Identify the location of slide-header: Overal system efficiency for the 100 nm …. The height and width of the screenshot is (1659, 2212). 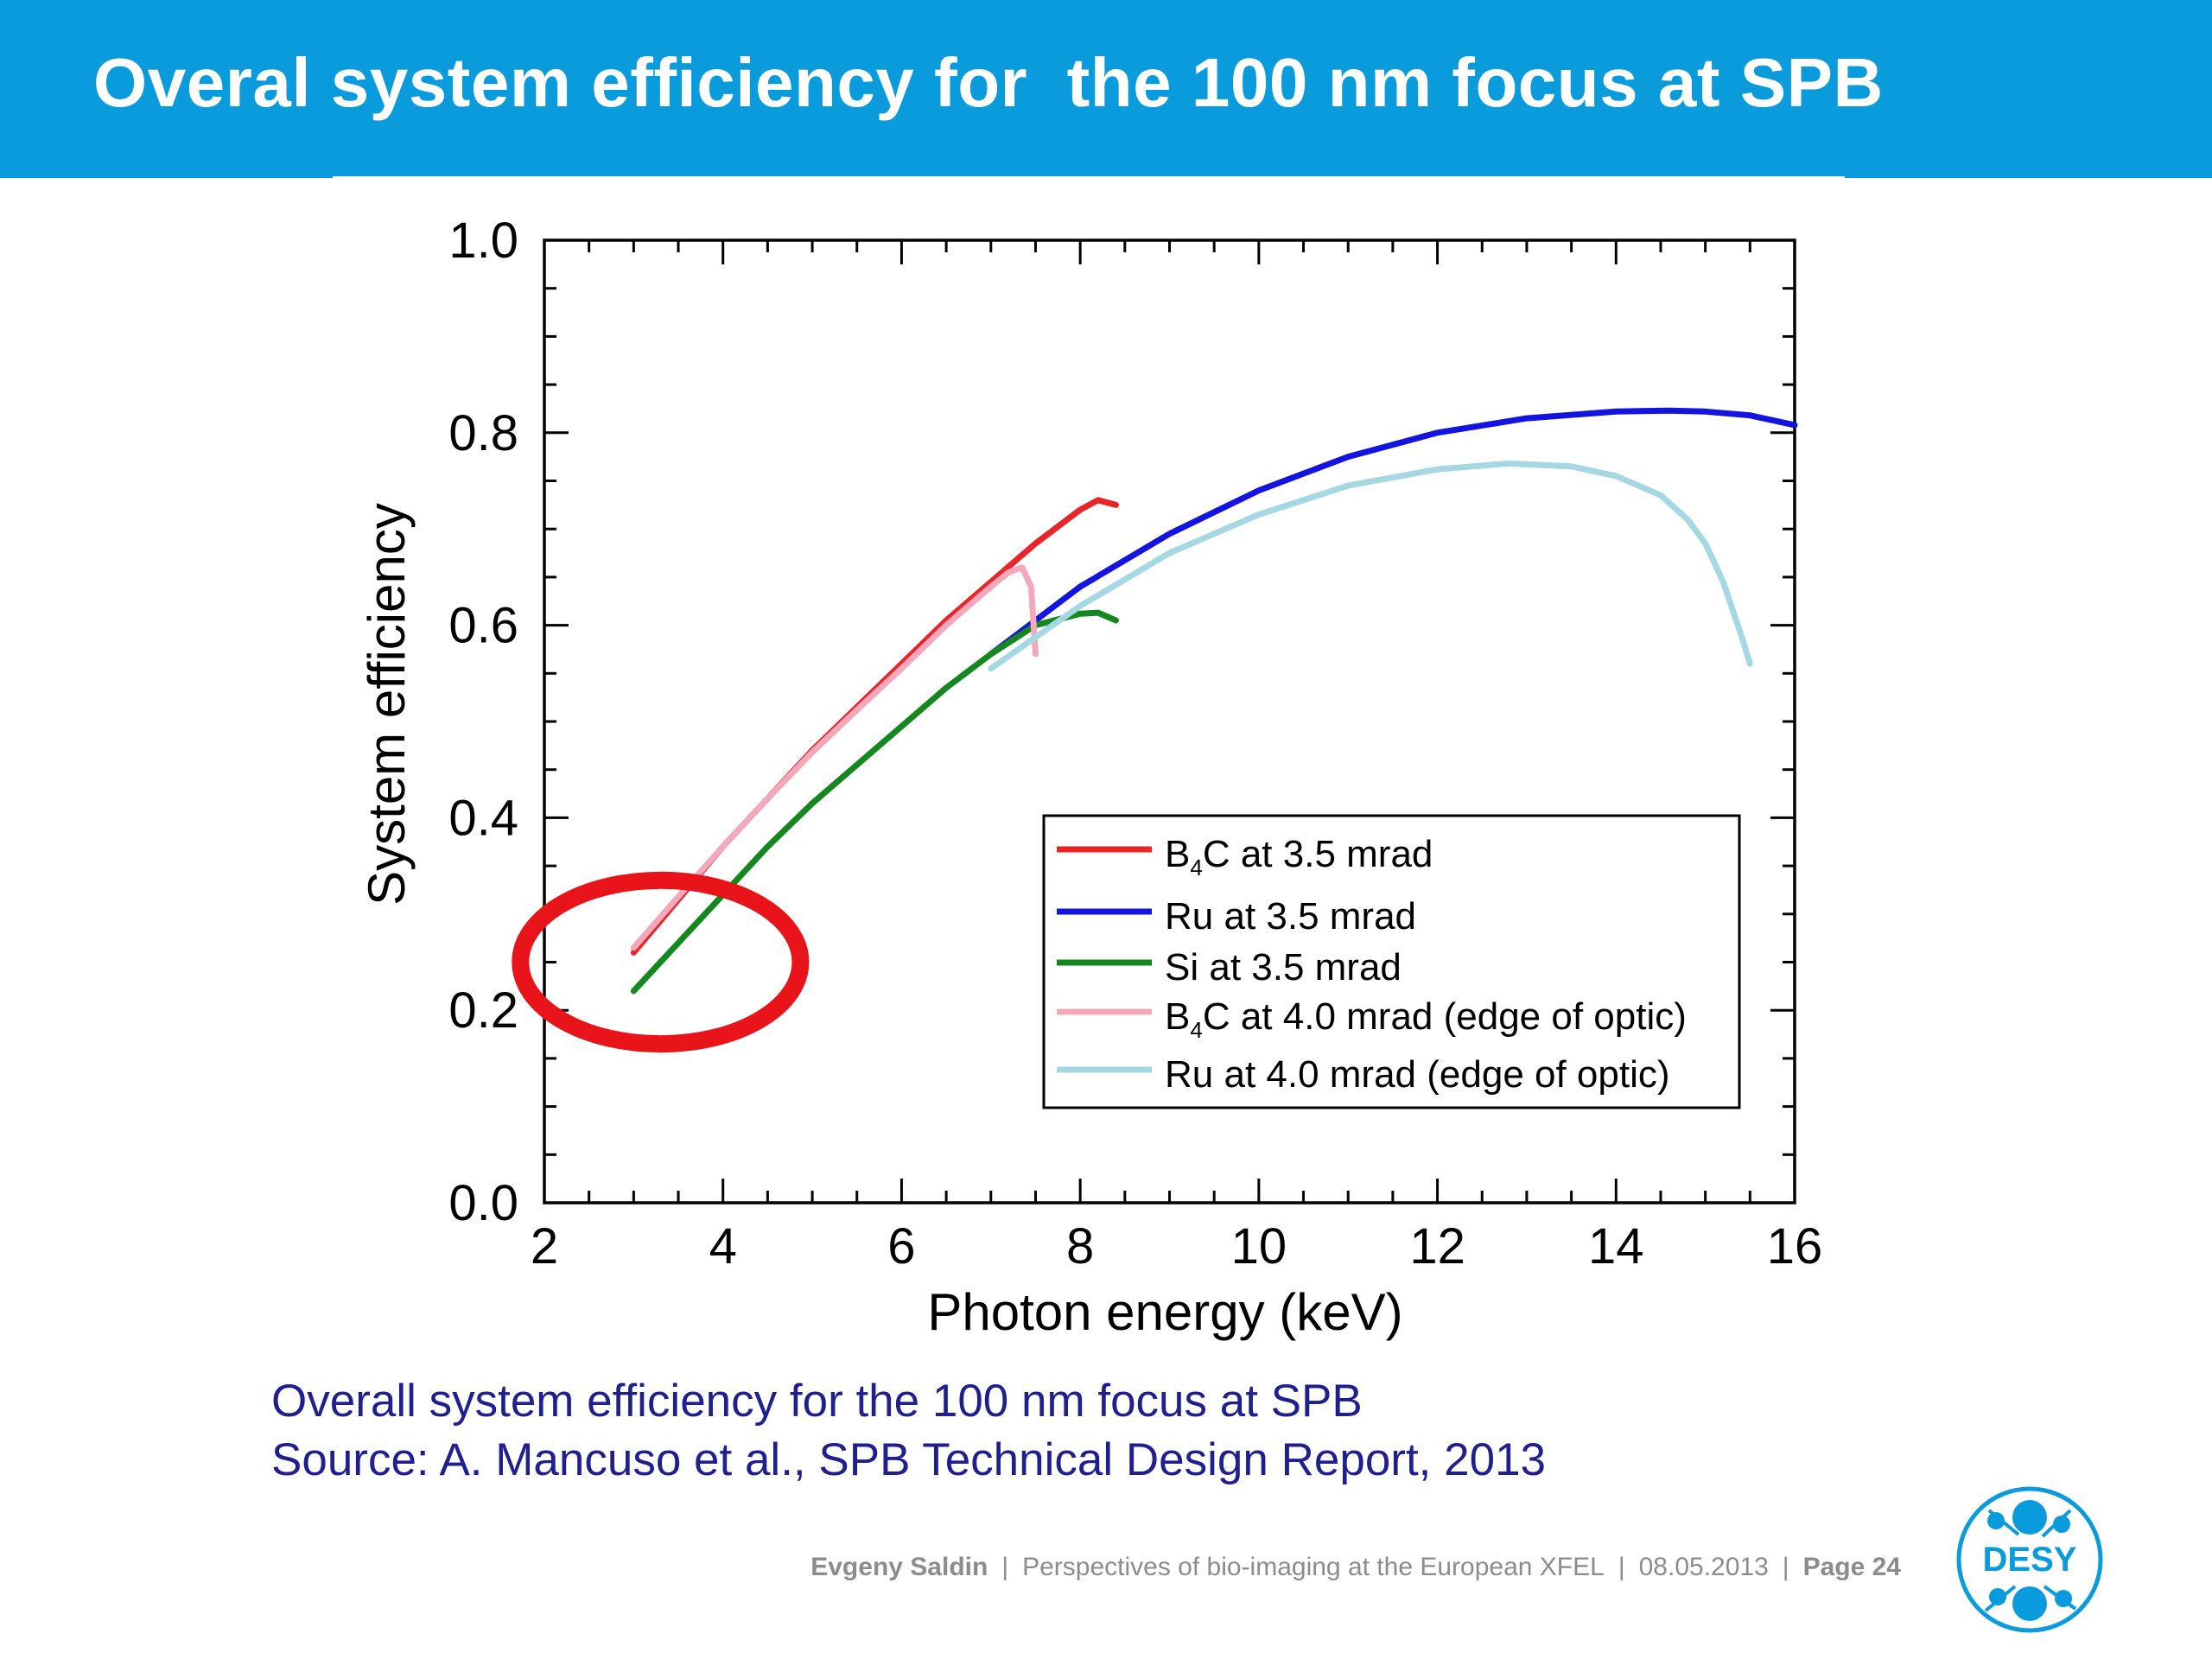
(1106, 89).